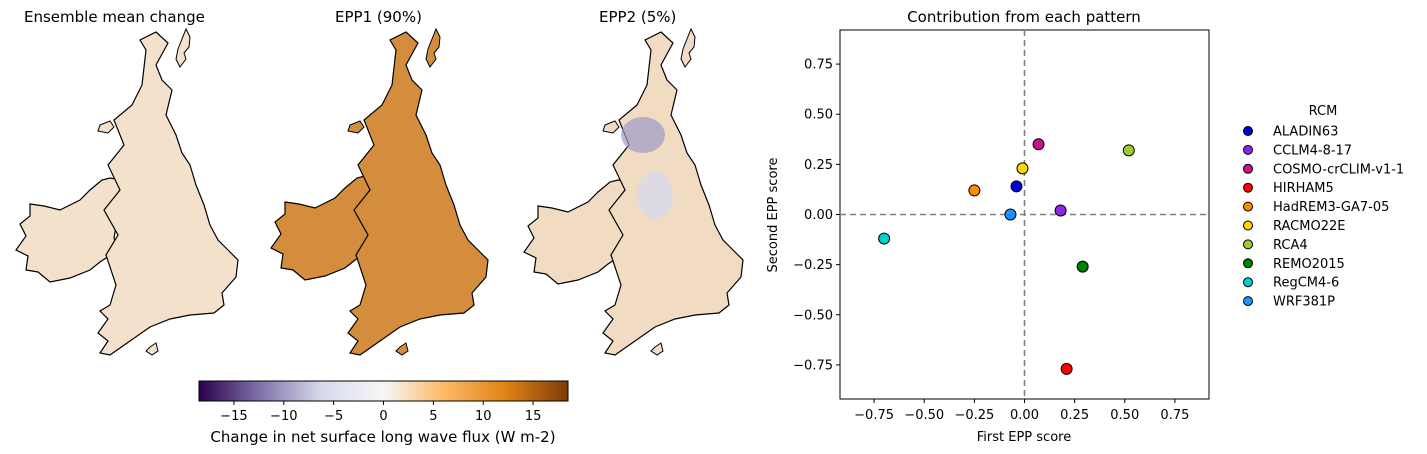 The image size is (1427, 454). I want to click on y-axis-label: Second EPP score, so click(773, 215).